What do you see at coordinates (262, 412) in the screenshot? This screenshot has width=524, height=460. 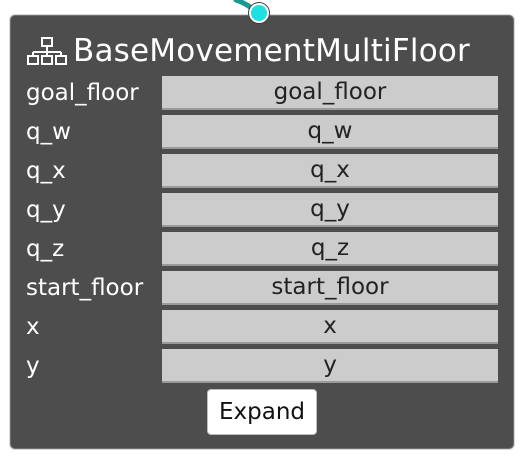 I see `expand-button: Expand` at bounding box center [262, 412].